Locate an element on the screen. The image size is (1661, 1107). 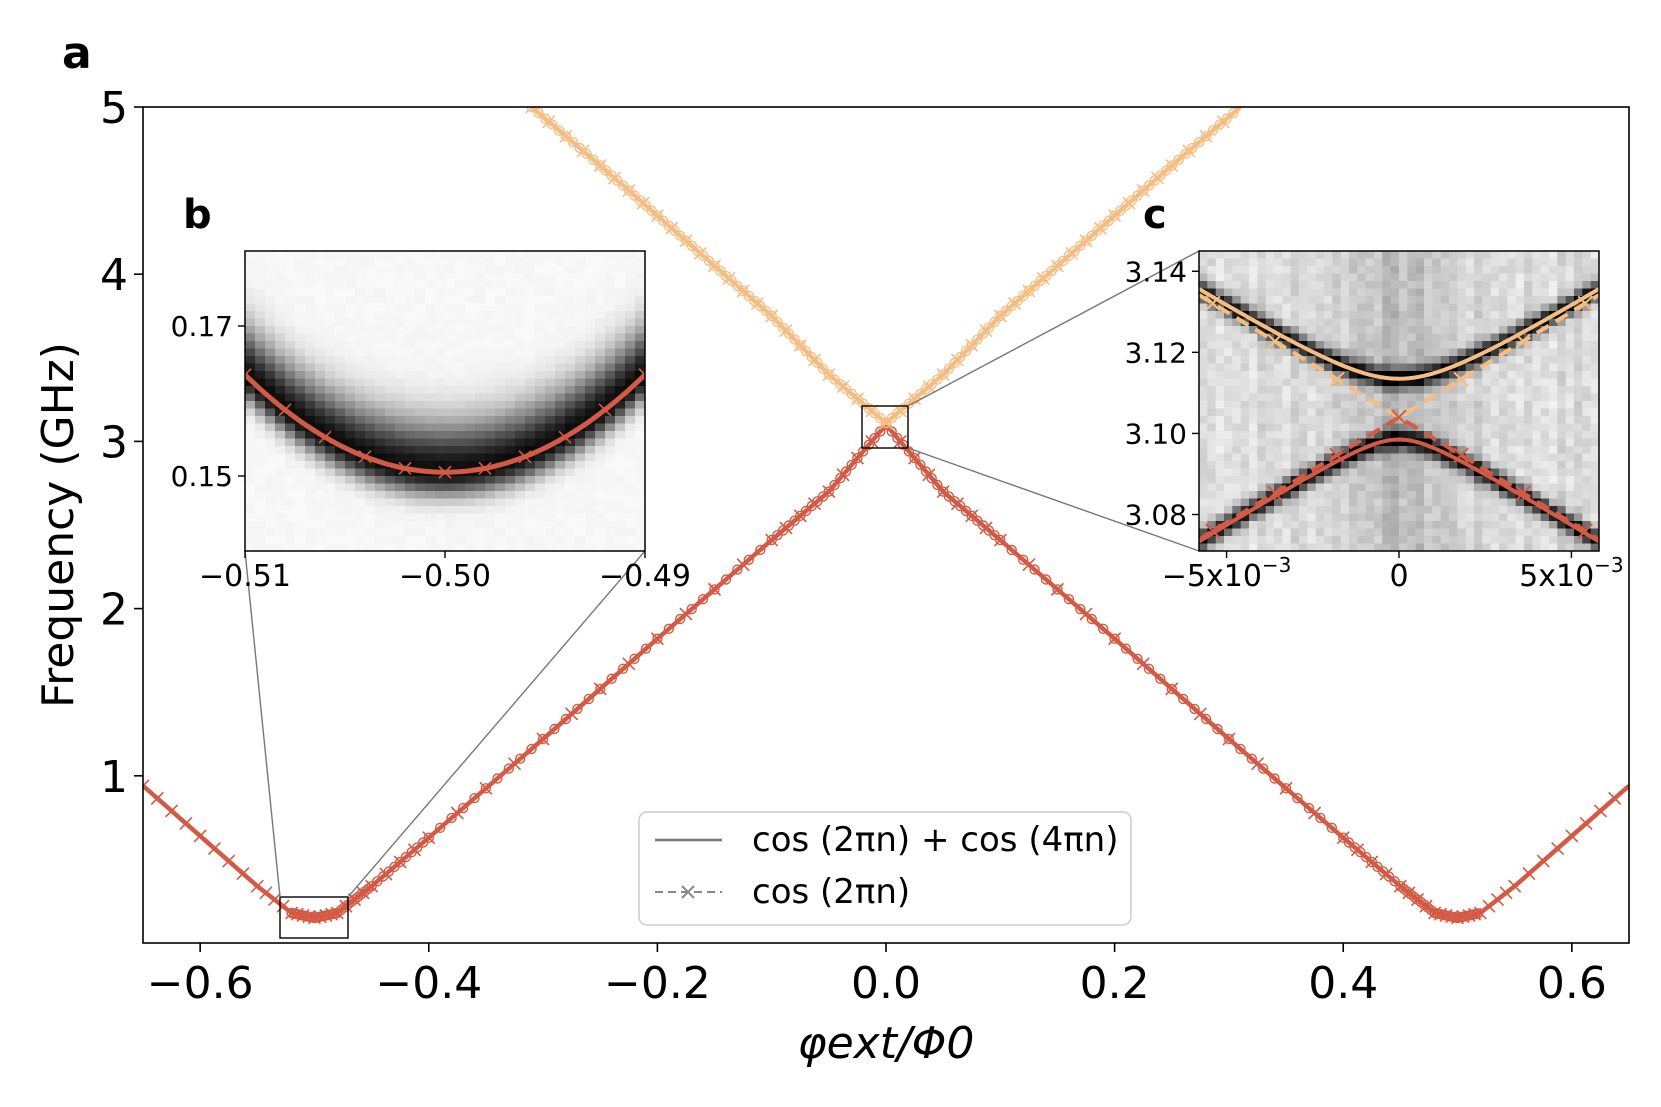
x-tick-label: −0.2 is located at coordinates (657, 983).